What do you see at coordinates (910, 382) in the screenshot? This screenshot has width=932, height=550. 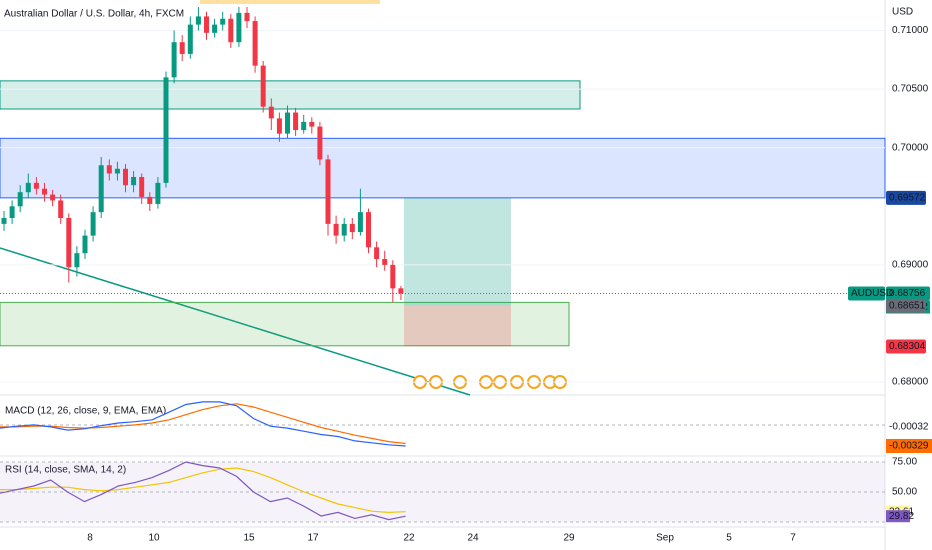 I see `y-tick-label: 0.68000` at bounding box center [910, 382].